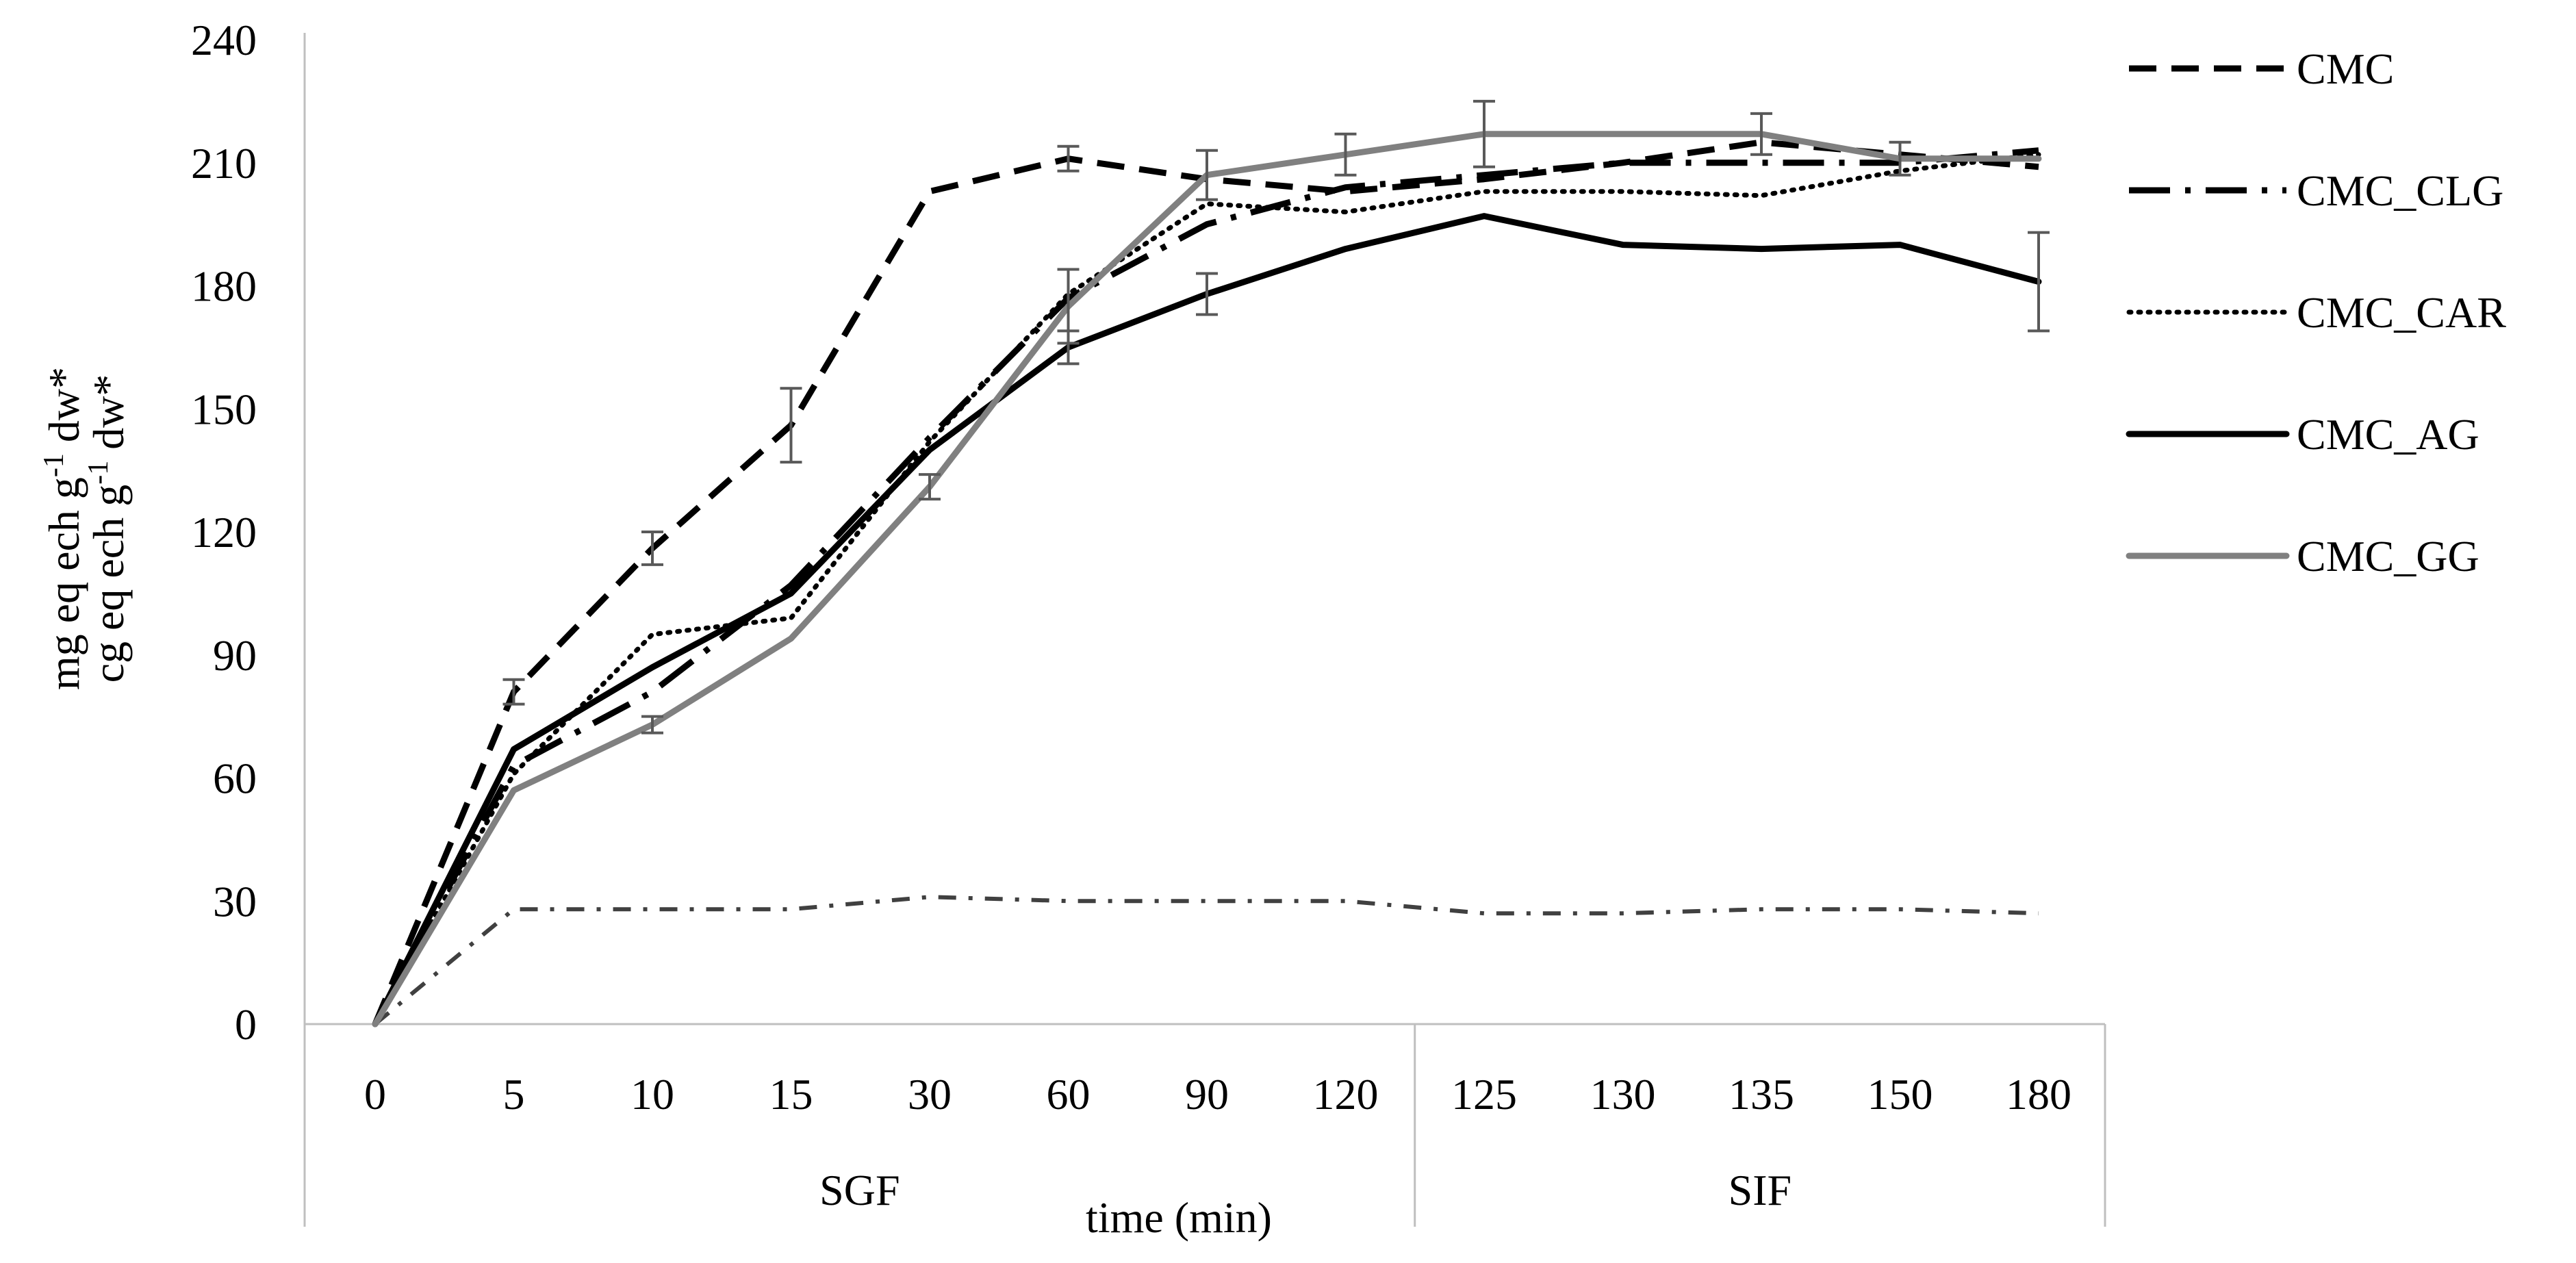 The height and width of the screenshot is (1263, 2576). I want to click on y-axis-title-line-1: mg eq ech g-1 dw*, so click(63, 528).